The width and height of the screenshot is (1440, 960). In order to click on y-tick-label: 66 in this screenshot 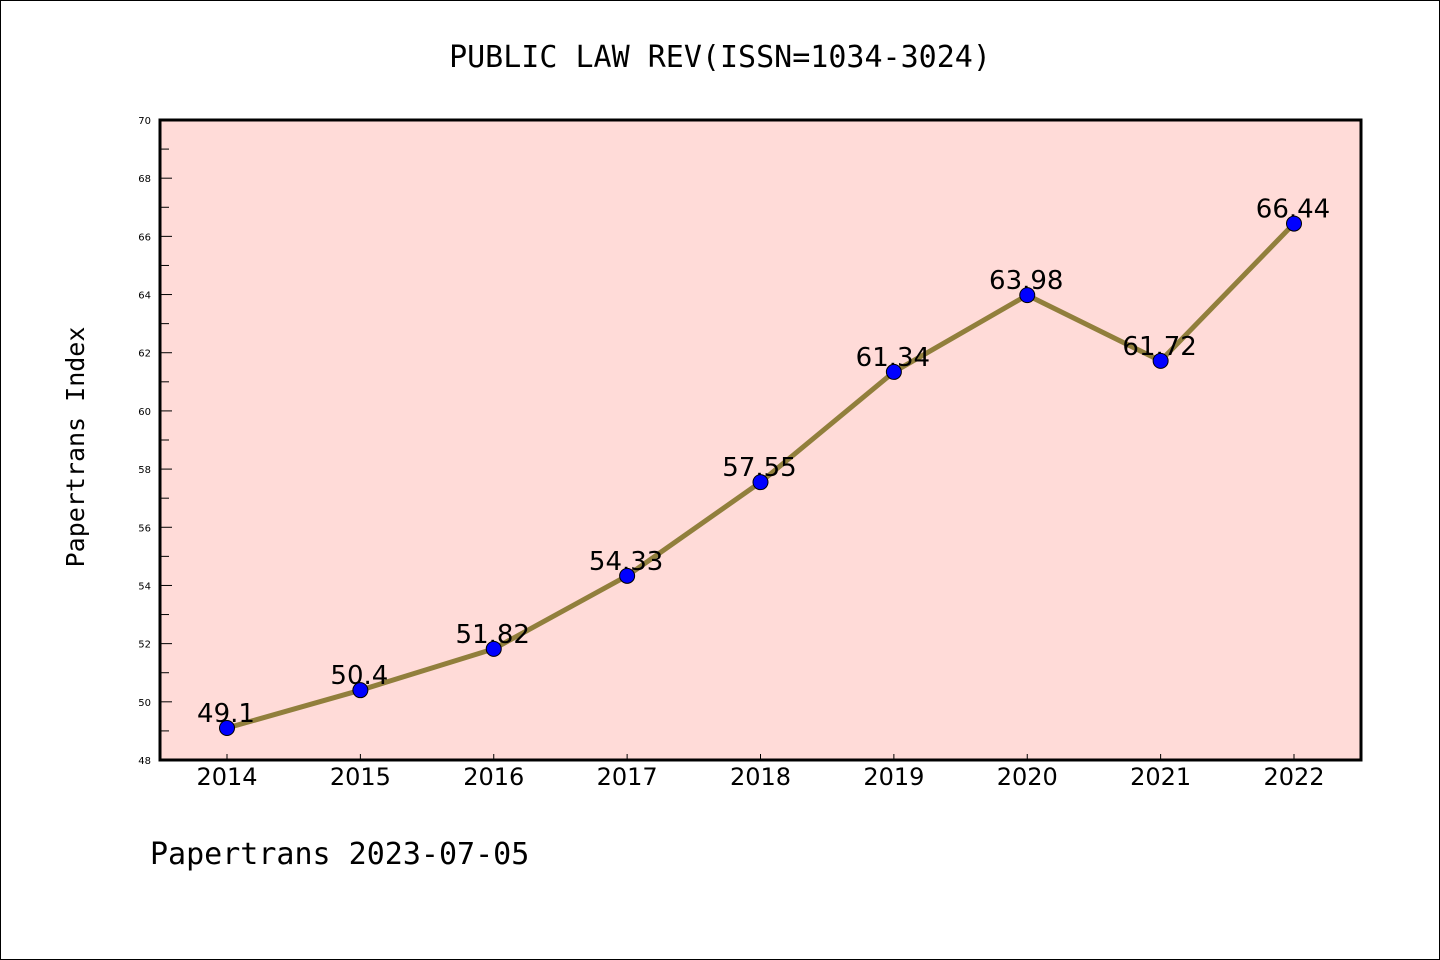, I will do `click(144, 237)`.